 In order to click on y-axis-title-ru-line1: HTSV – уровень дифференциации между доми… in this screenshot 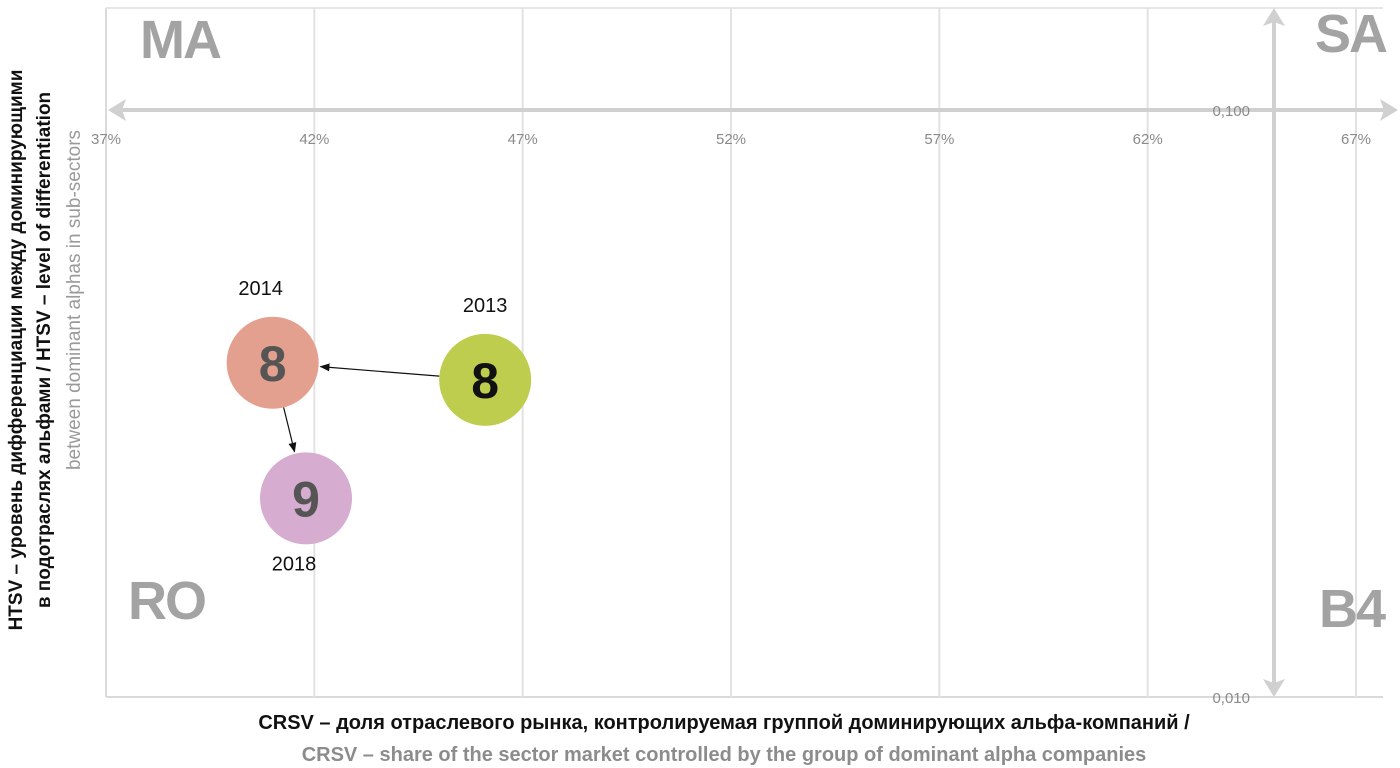, I will do `click(16, 350)`.